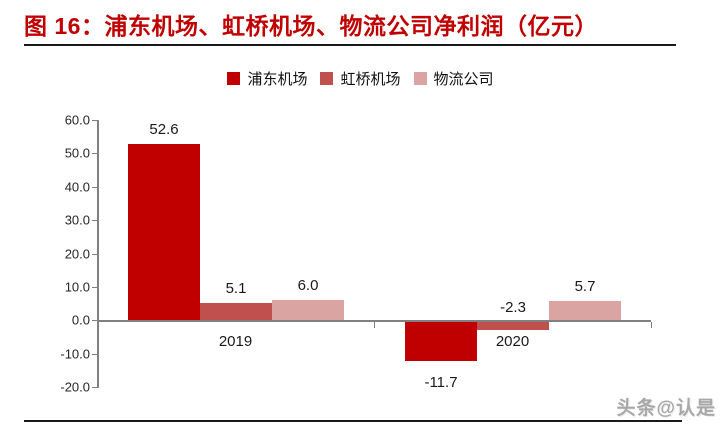 This screenshot has width=721, height=430. Describe the element at coordinates (164, 129) in the screenshot. I see `bar-value-label: 52.6` at that location.